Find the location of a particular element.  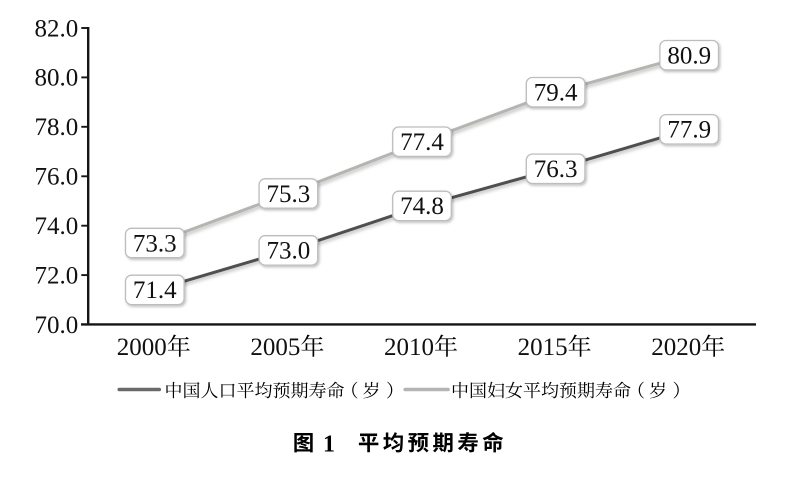

svg-text: 75.3 is located at coordinates (289, 194).